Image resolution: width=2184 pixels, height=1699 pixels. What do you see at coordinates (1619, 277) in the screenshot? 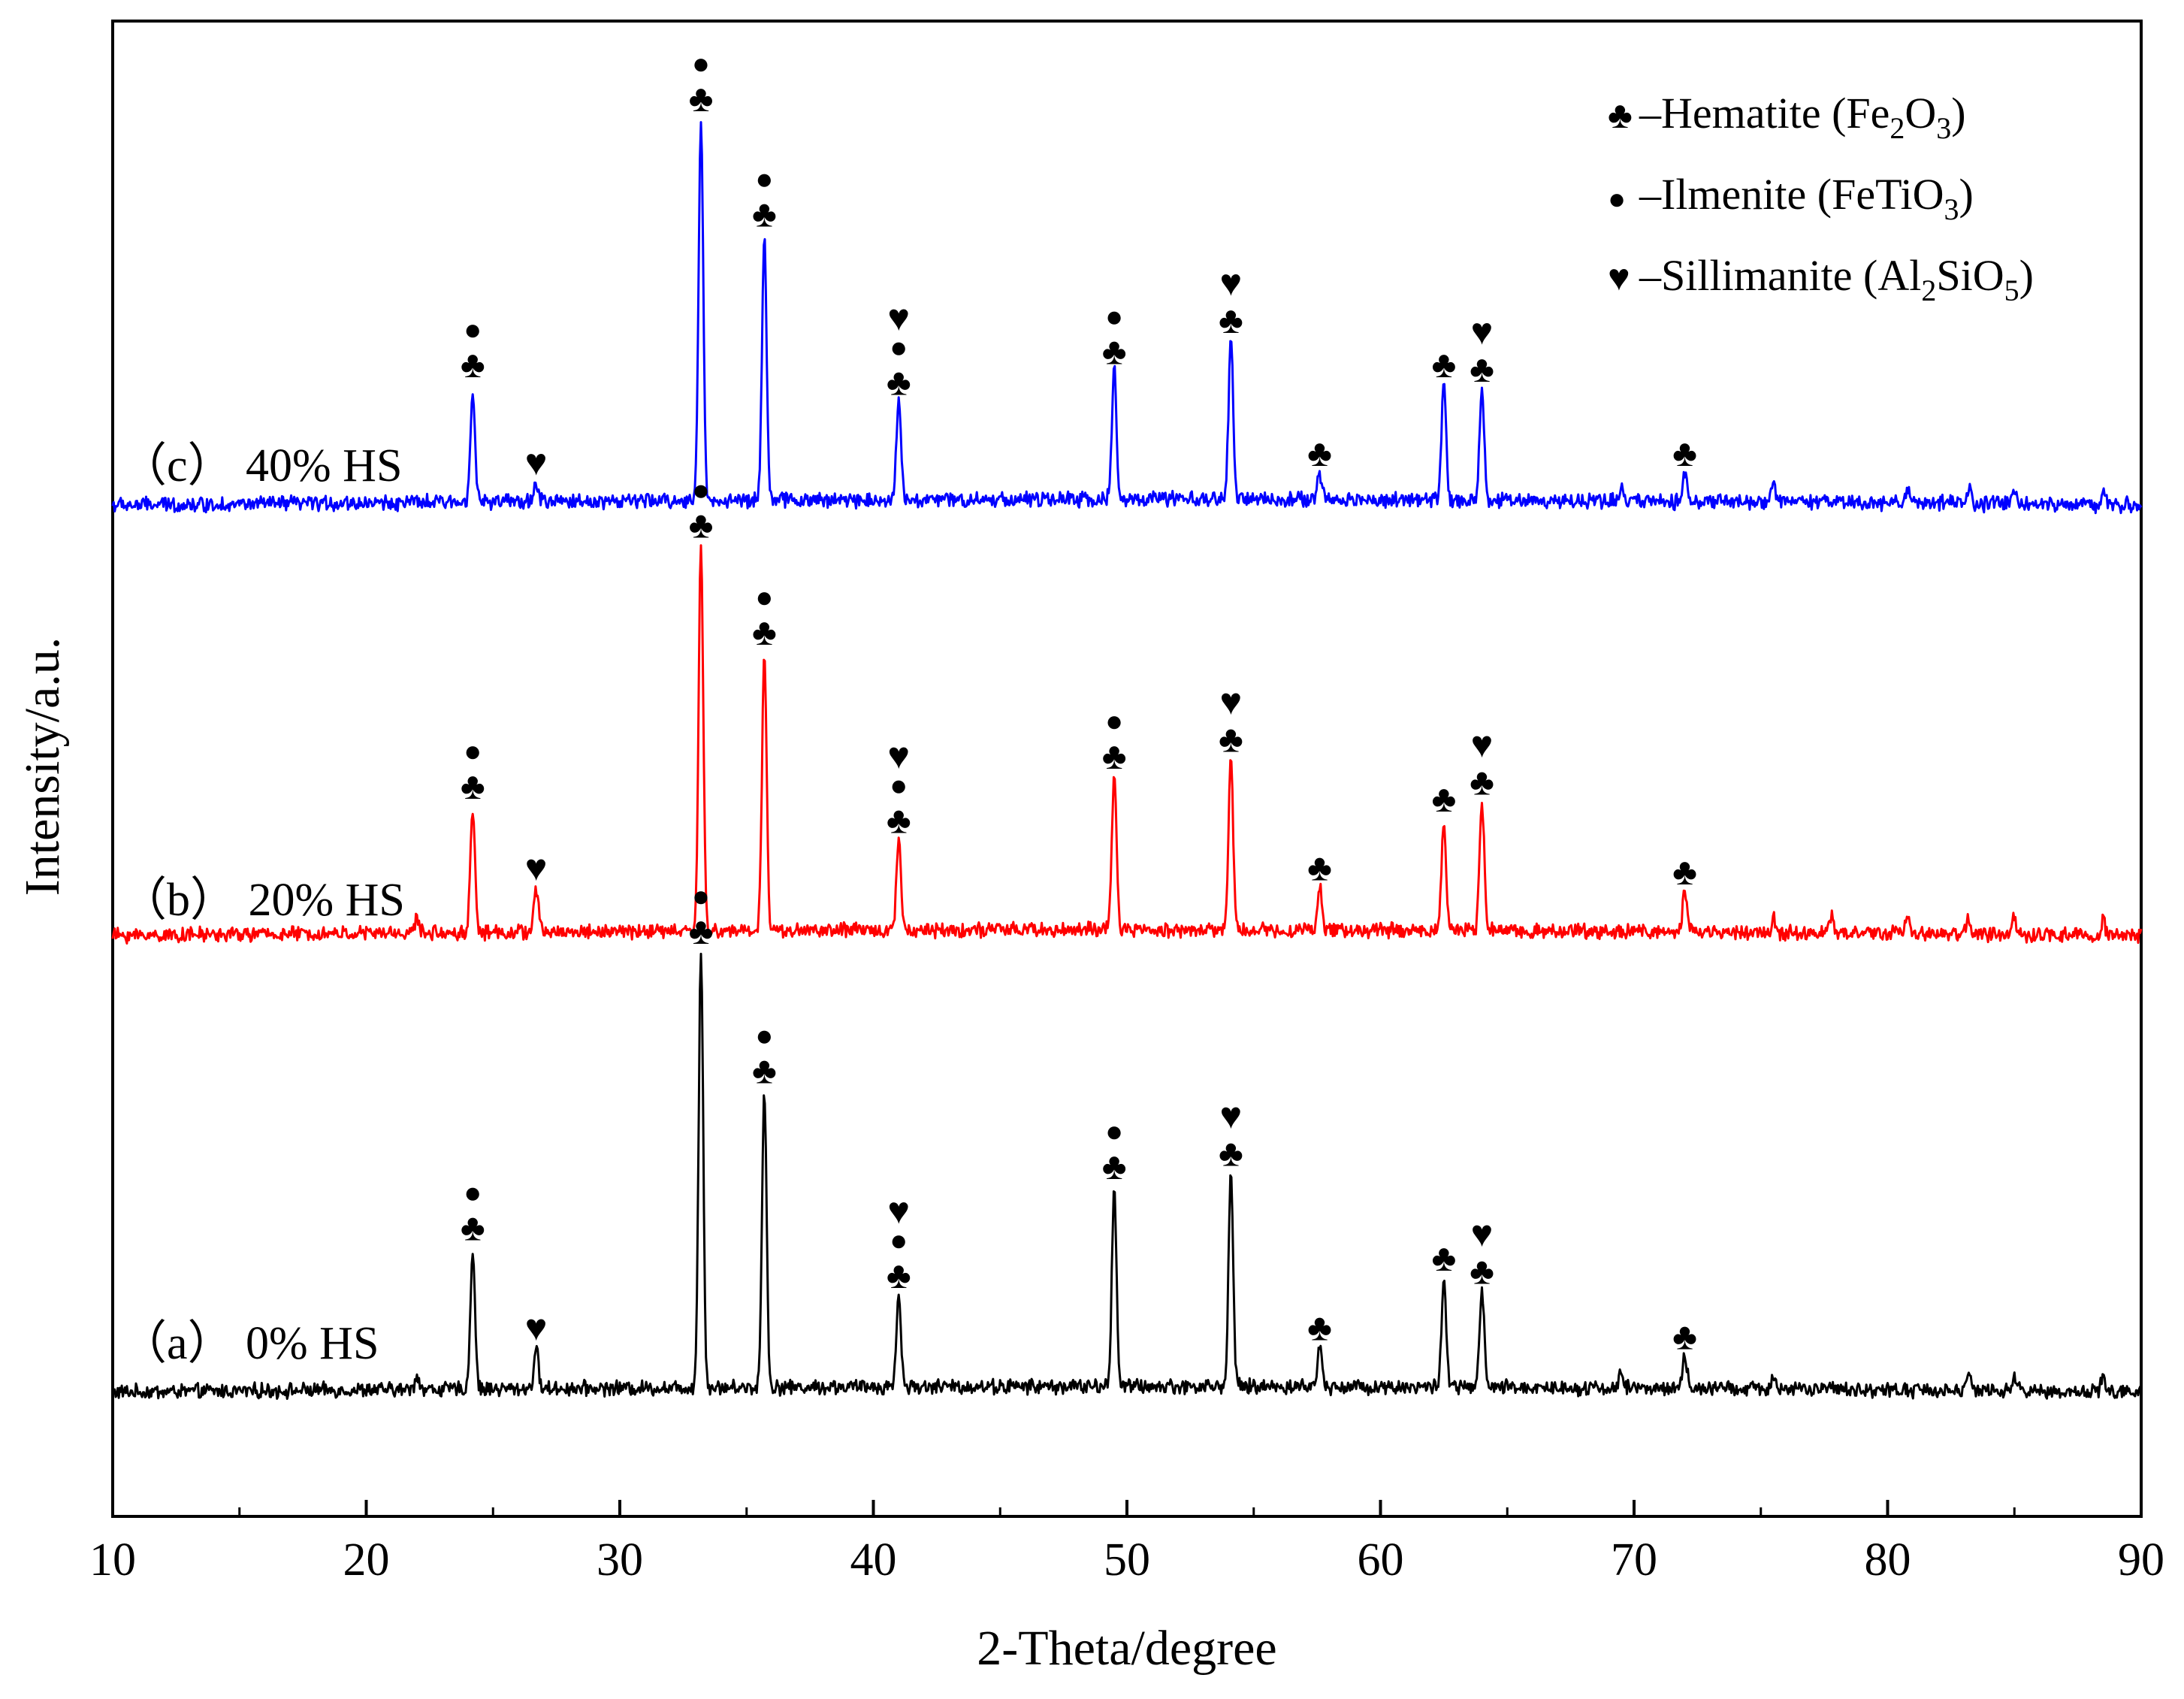
I see `legend-symbol-heart: ♥` at bounding box center [1619, 277].